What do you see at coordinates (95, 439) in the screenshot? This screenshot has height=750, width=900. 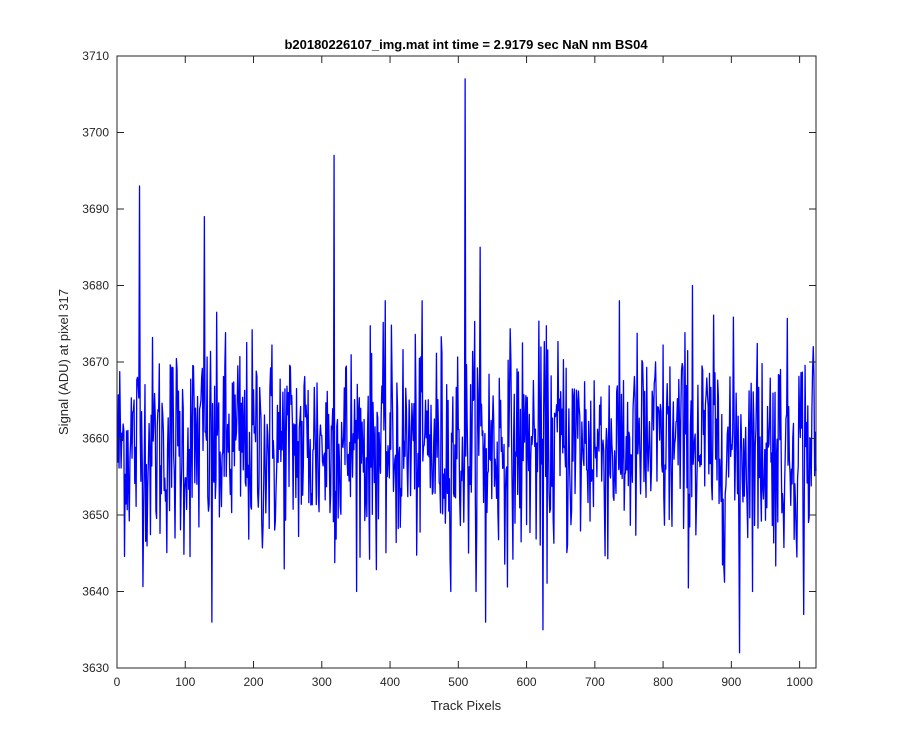 I see `y-tick-label: 3660` at bounding box center [95, 439].